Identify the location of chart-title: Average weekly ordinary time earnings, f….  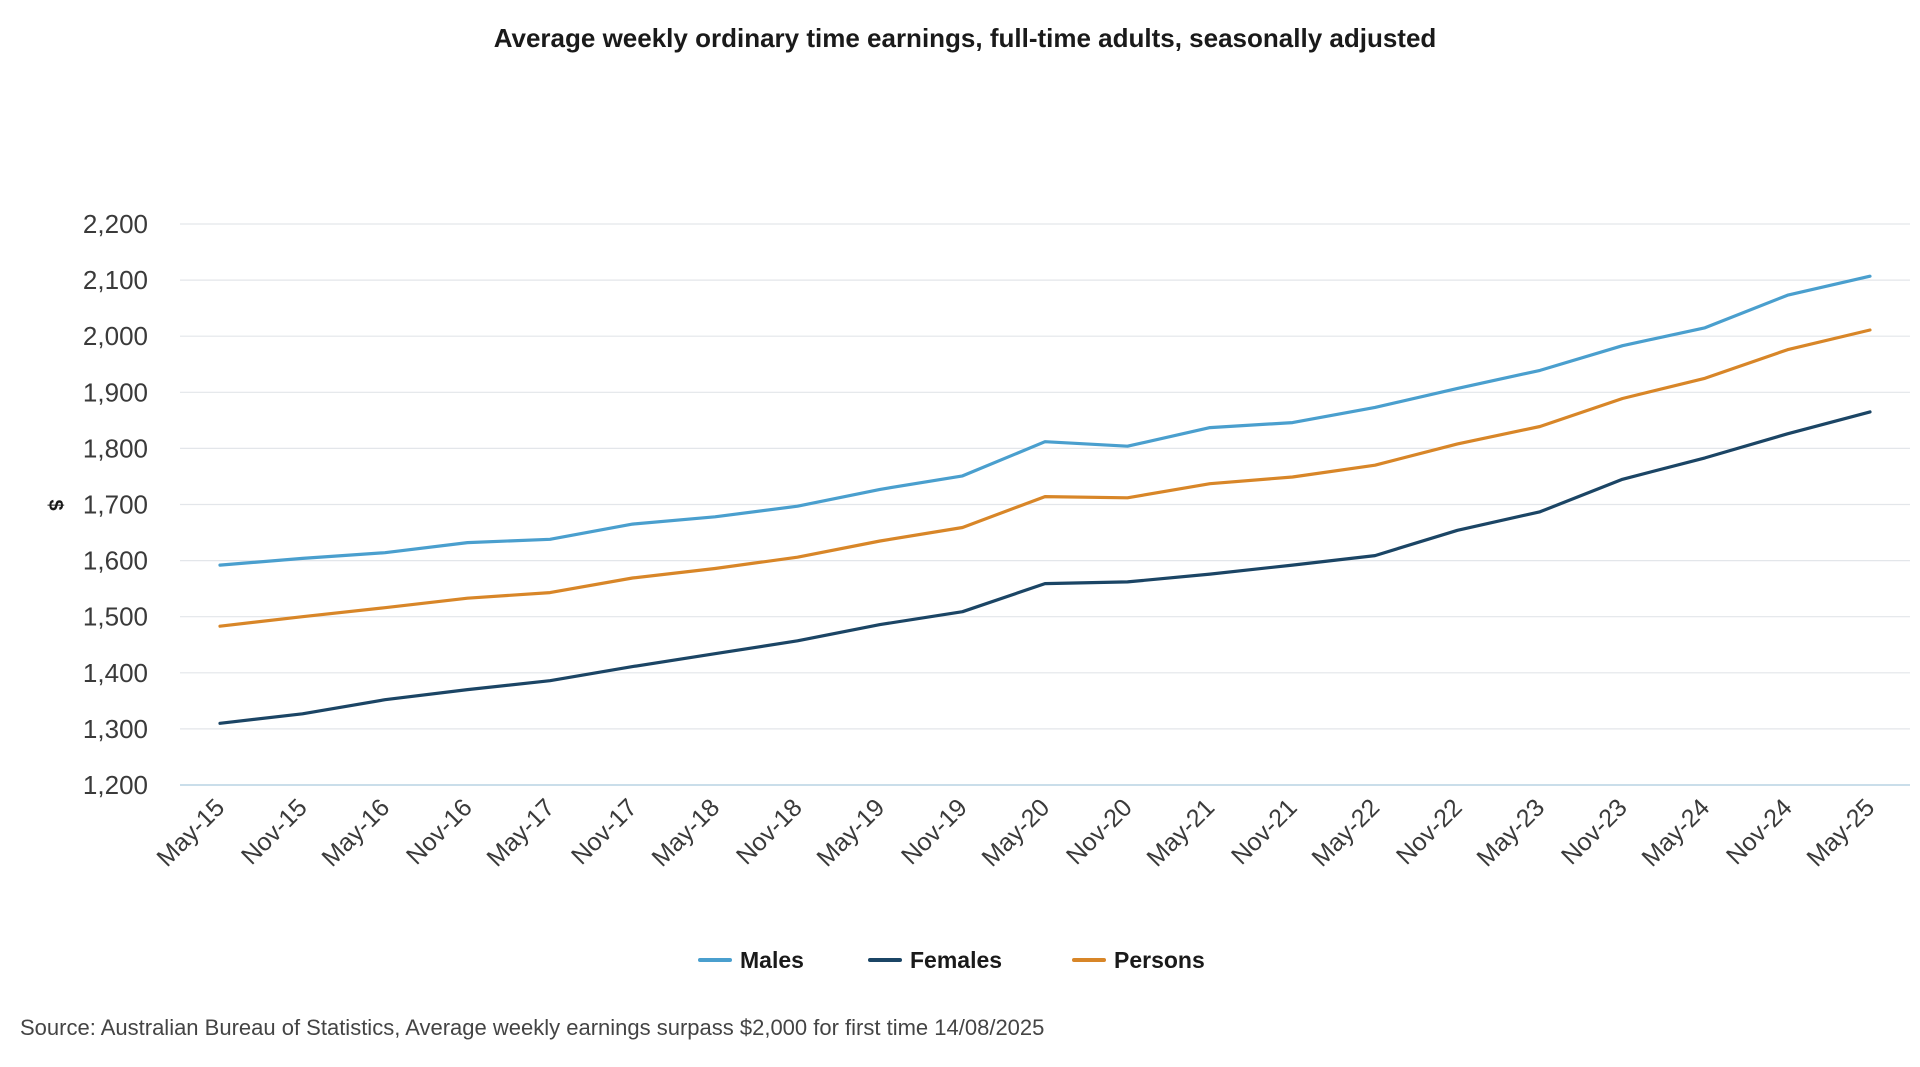
(965, 38).